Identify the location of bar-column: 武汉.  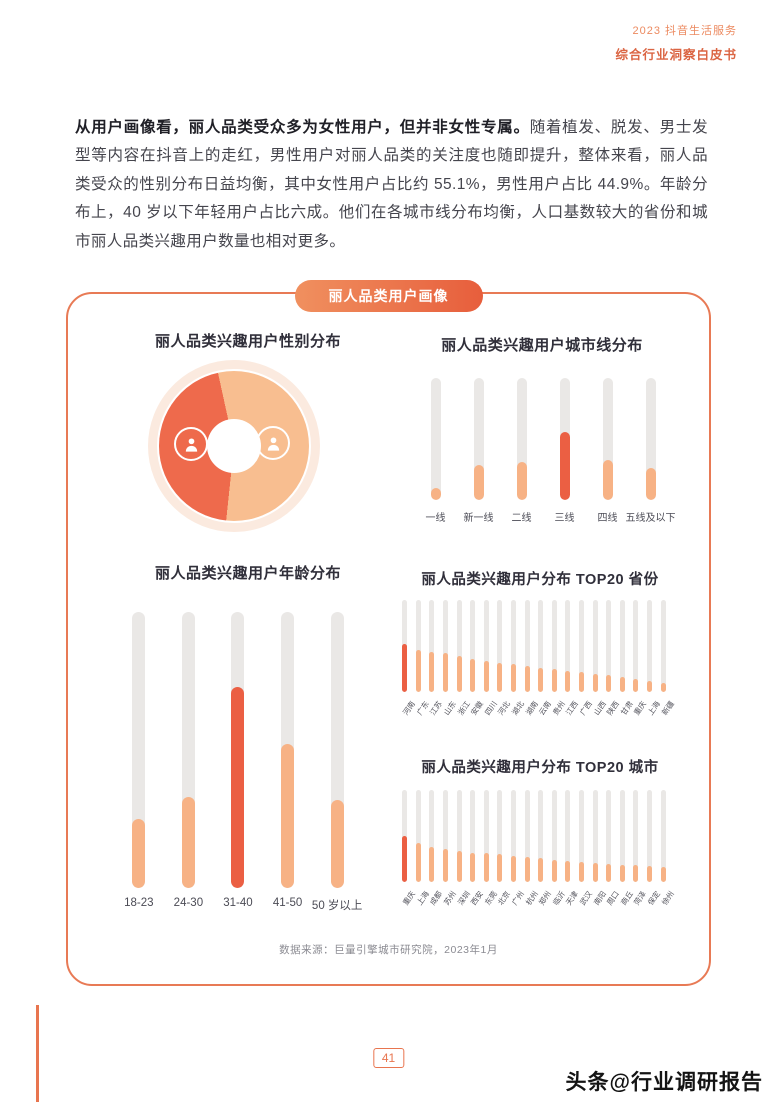
(584, 848).